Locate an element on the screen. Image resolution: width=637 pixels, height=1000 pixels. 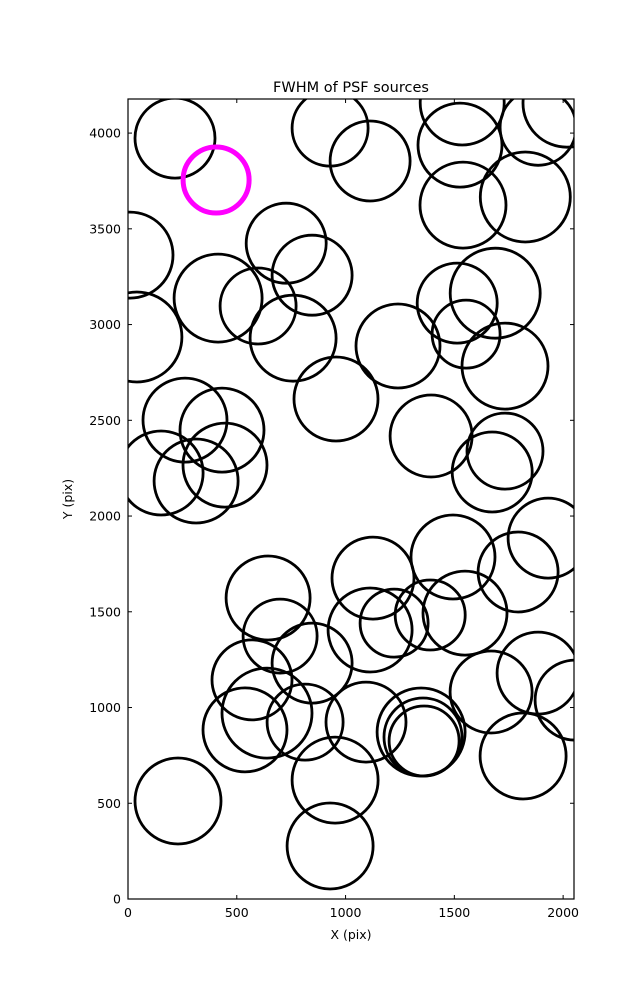
y-tick-label: 4000 is located at coordinates (105, 133).